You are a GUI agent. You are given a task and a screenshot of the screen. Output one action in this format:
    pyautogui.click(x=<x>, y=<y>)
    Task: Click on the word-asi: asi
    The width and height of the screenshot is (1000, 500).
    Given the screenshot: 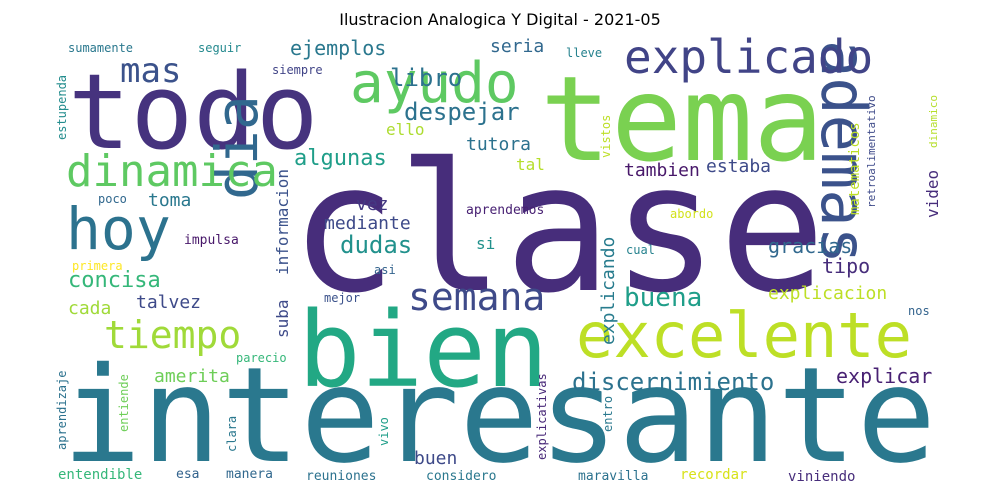 What is the action you would take?
    pyautogui.click(x=385, y=270)
    